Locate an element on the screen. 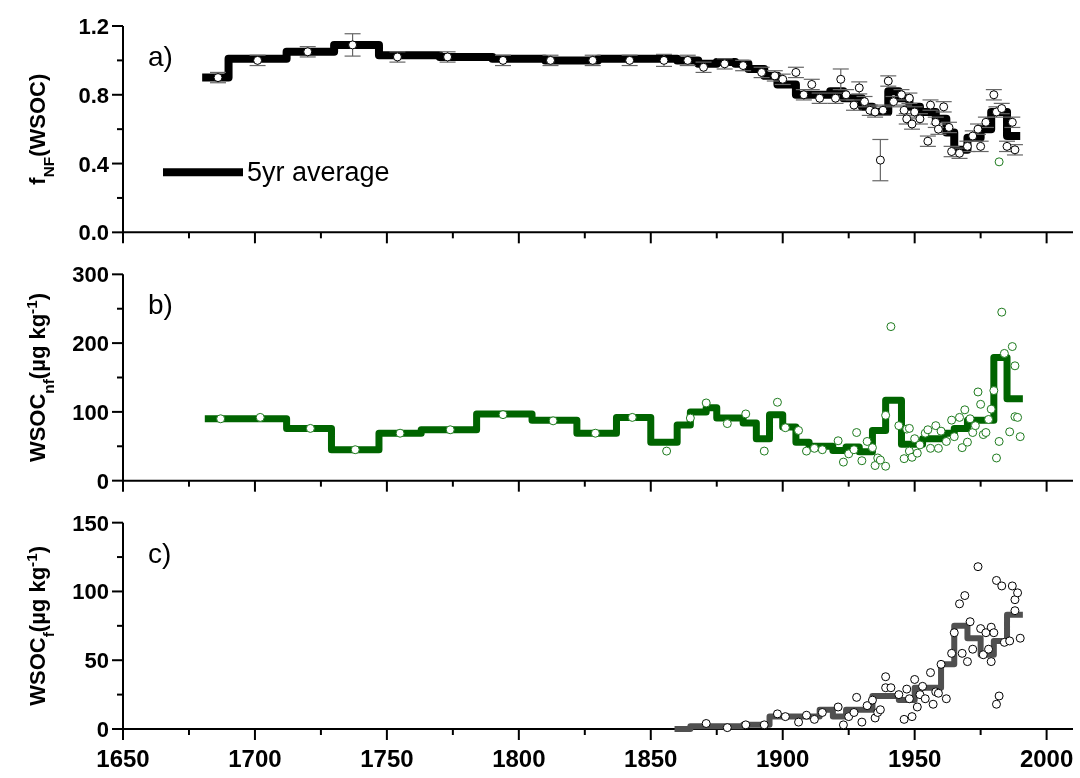 Image resolution: width=1080 pixels, height=778 pixels. x-tick-label: 1850 is located at coordinates (651, 758).